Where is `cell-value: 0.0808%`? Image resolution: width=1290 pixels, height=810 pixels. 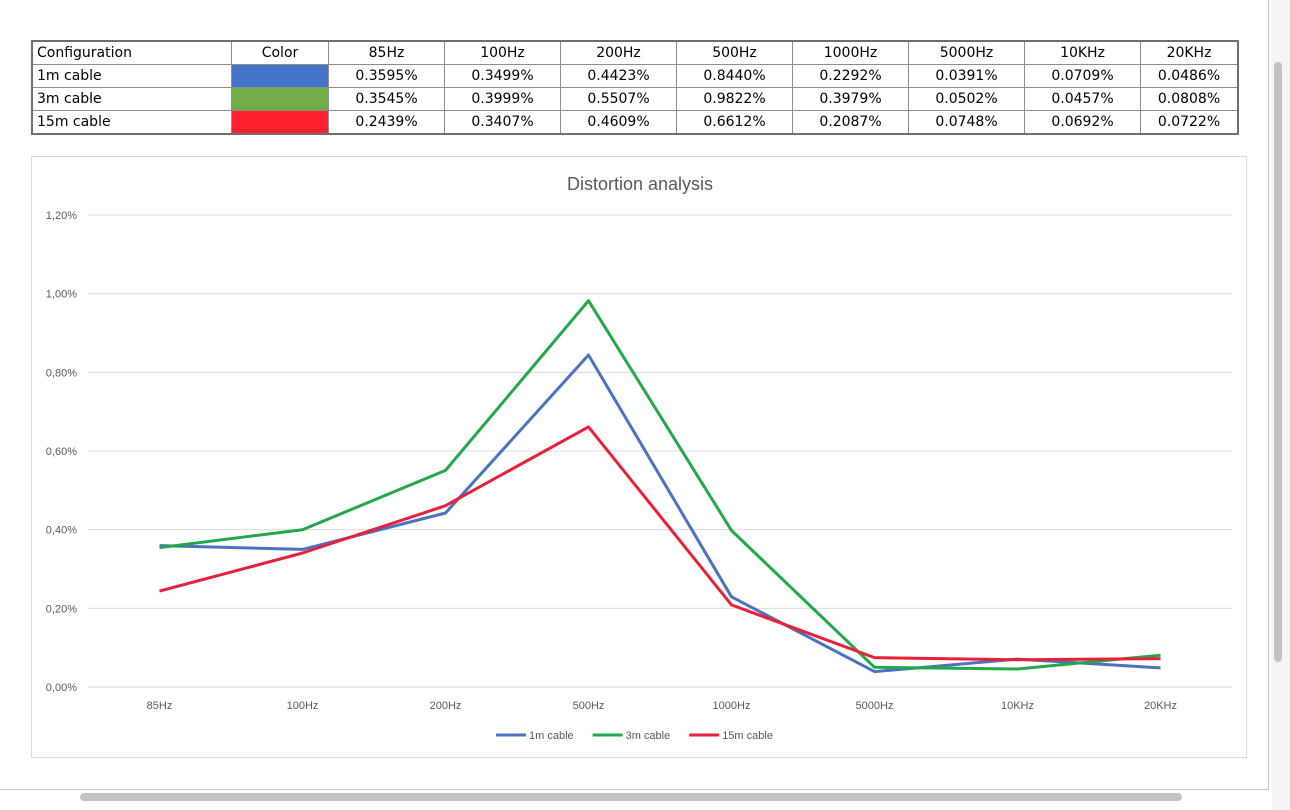 cell-value: 0.0808% is located at coordinates (1189, 99).